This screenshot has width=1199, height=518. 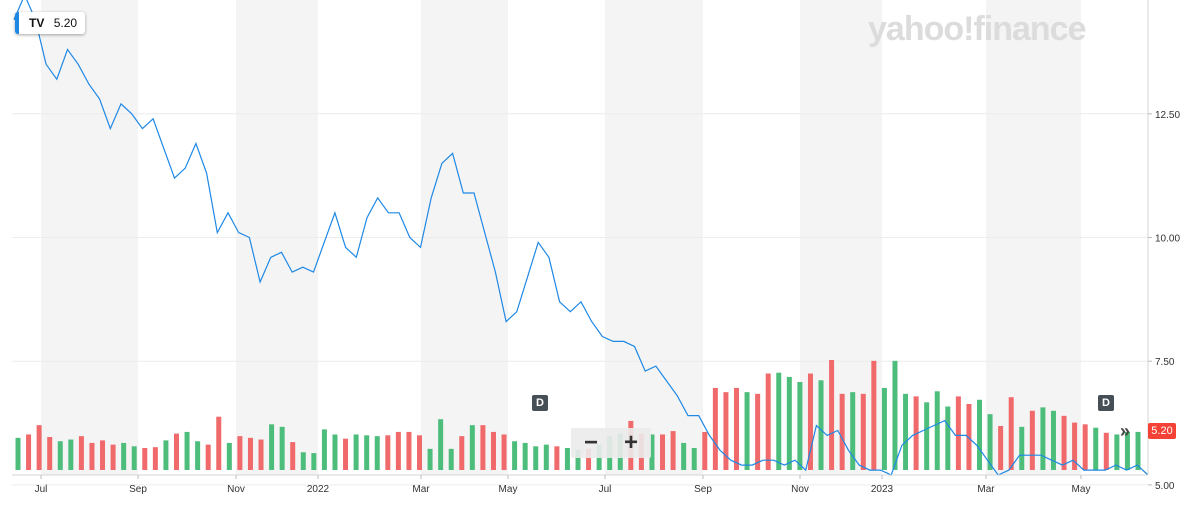 What do you see at coordinates (17, 23) in the screenshot?
I see `series-color-swatch` at bounding box center [17, 23].